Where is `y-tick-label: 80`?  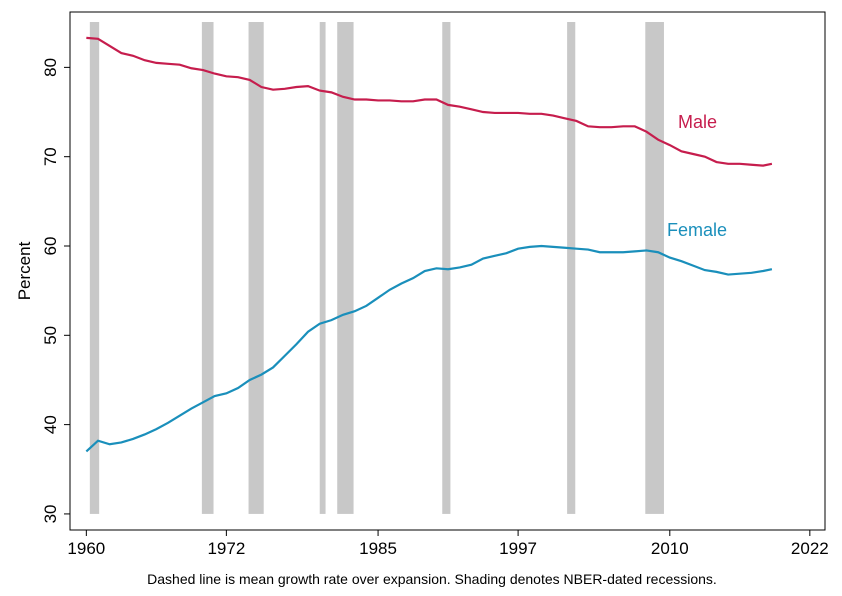
y-tick-label: 80 is located at coordinates (50, 67).